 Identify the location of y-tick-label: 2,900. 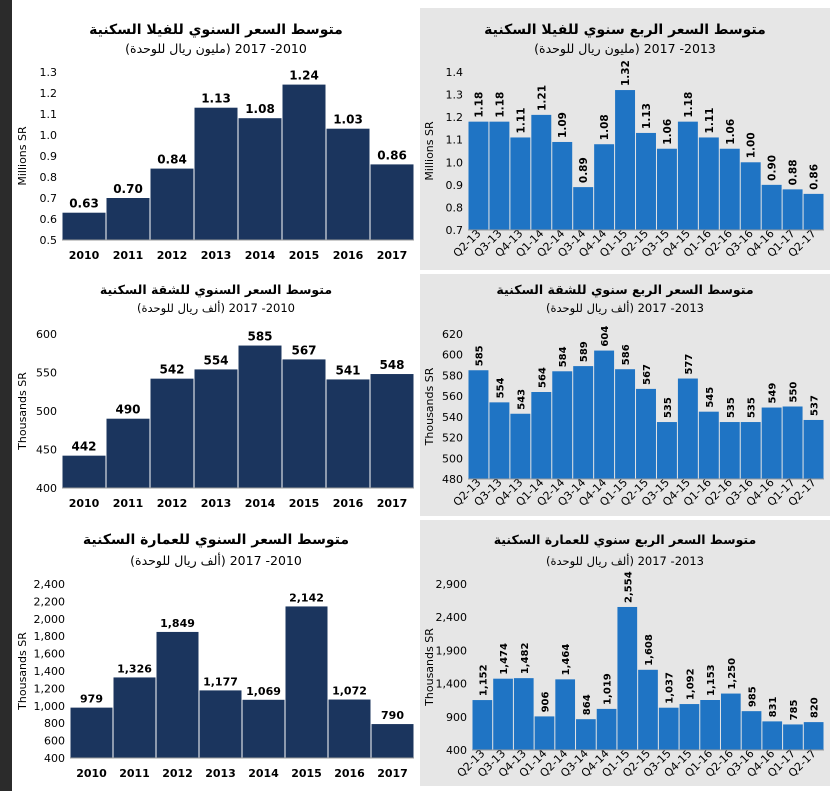
(452, 584).